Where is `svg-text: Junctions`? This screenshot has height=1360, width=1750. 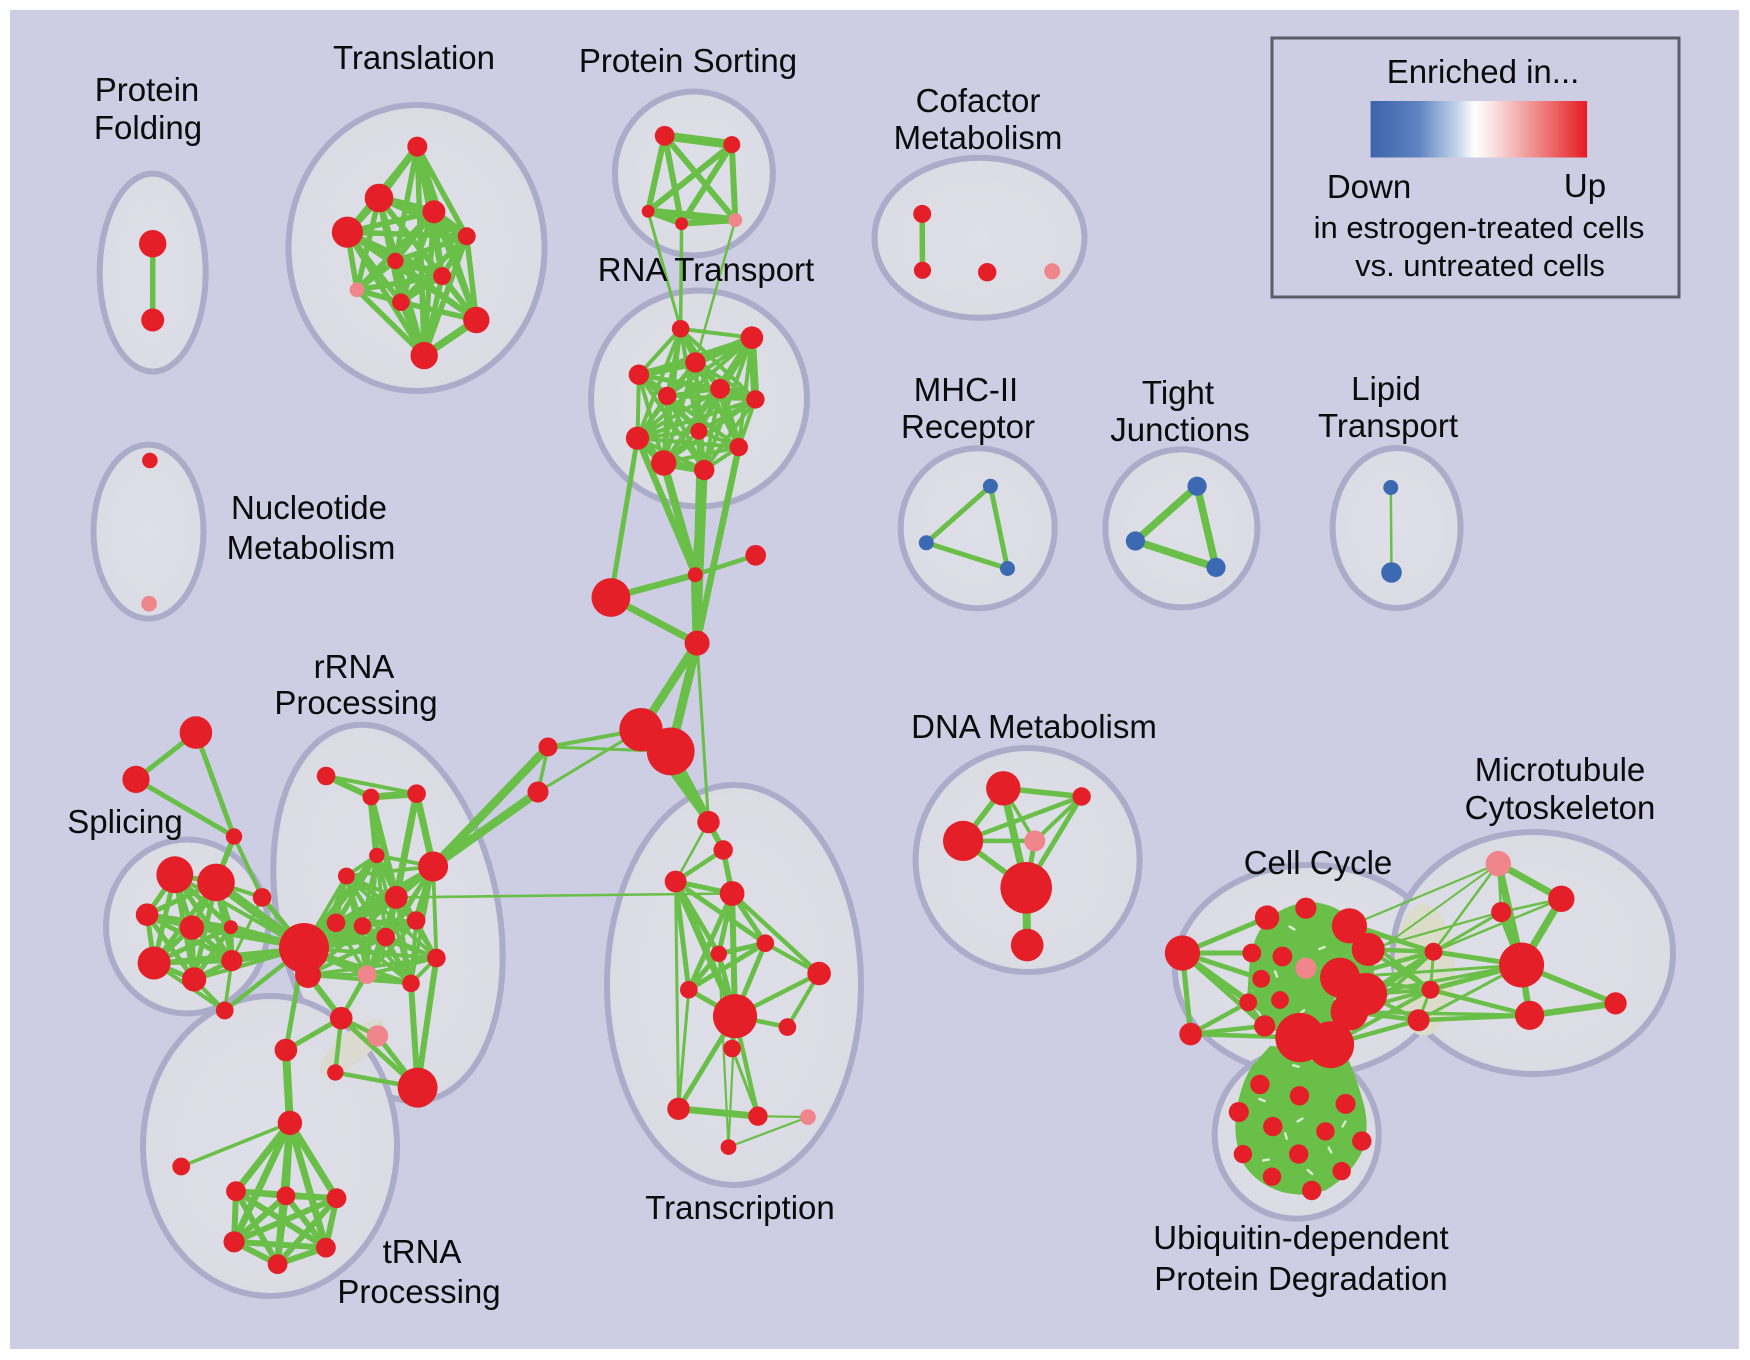 svg-text: Junctions is located at coordinates (1179, 429).